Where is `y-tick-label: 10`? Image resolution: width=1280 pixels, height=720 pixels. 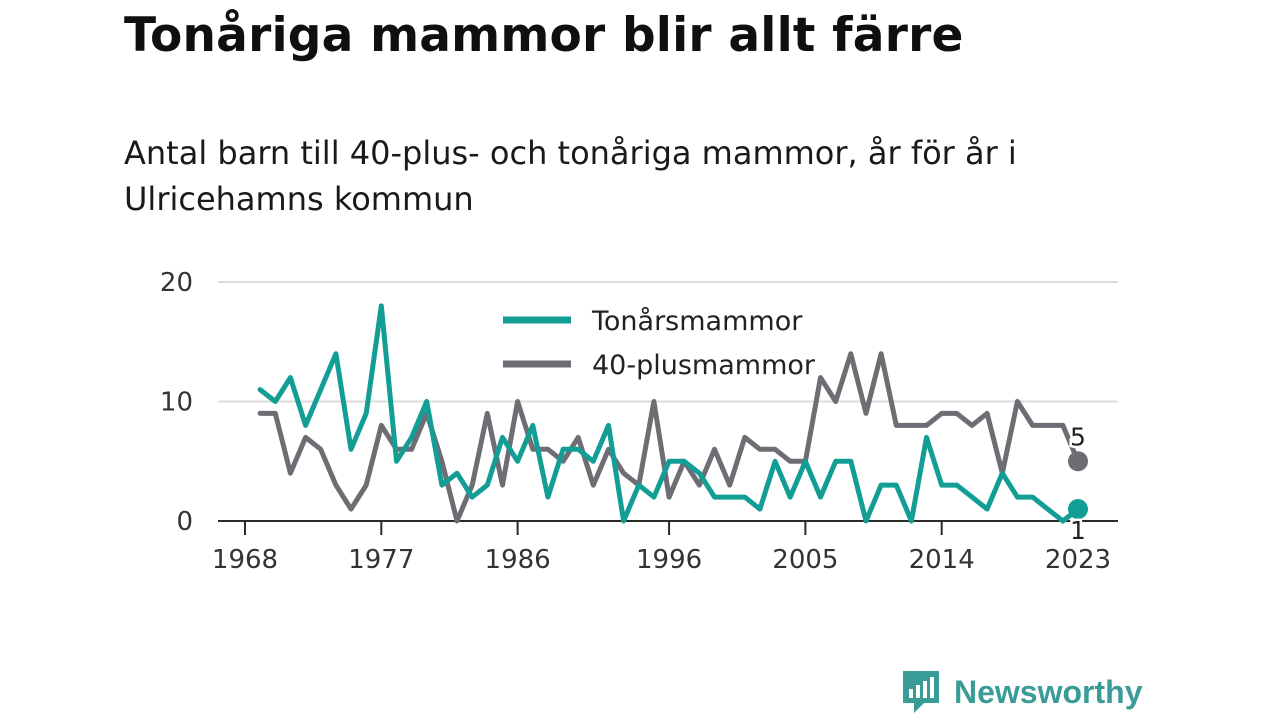
y-tick-label: 10 is located at coordinates (176, 403).